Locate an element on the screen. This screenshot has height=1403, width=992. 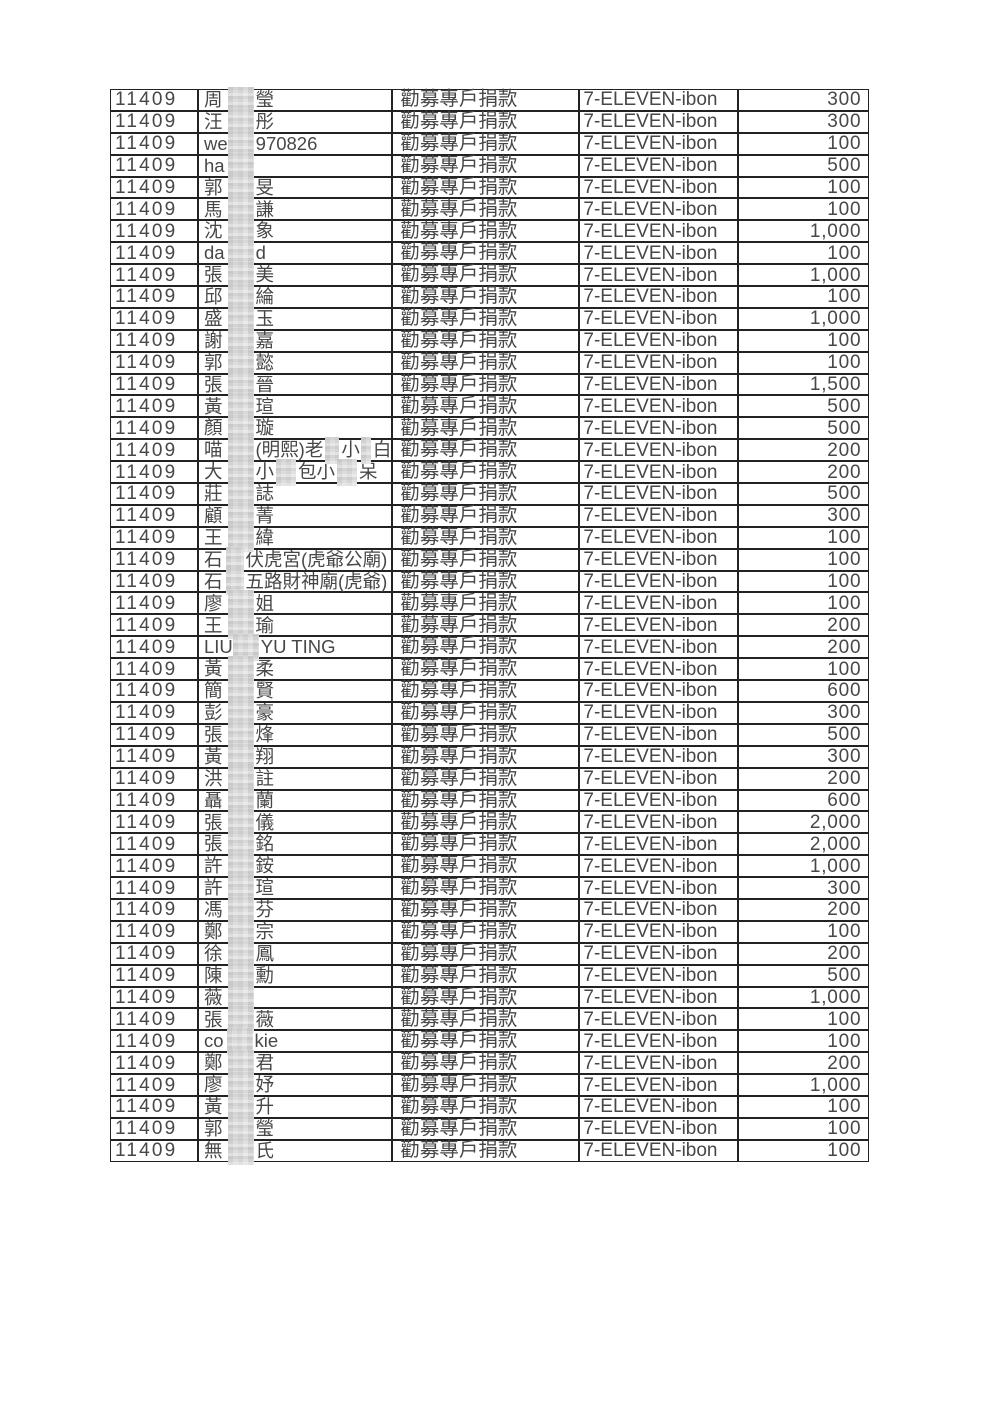
donor-name-segment: 許 is located at coordinates (213, 888).